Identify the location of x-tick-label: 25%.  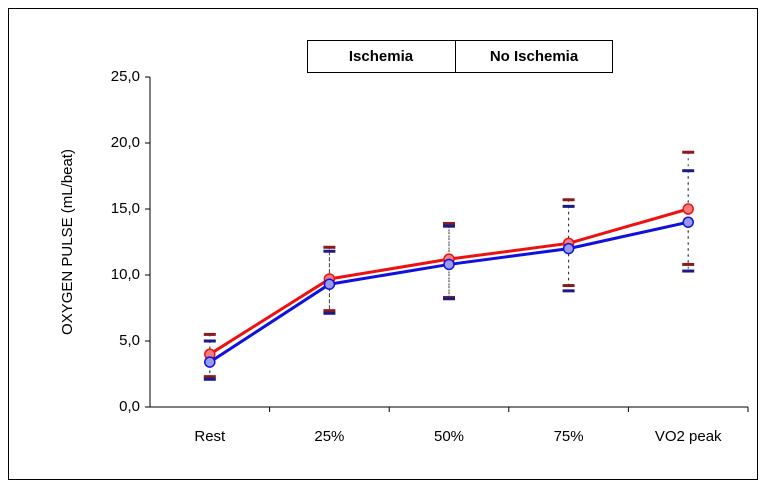
(329, 436).